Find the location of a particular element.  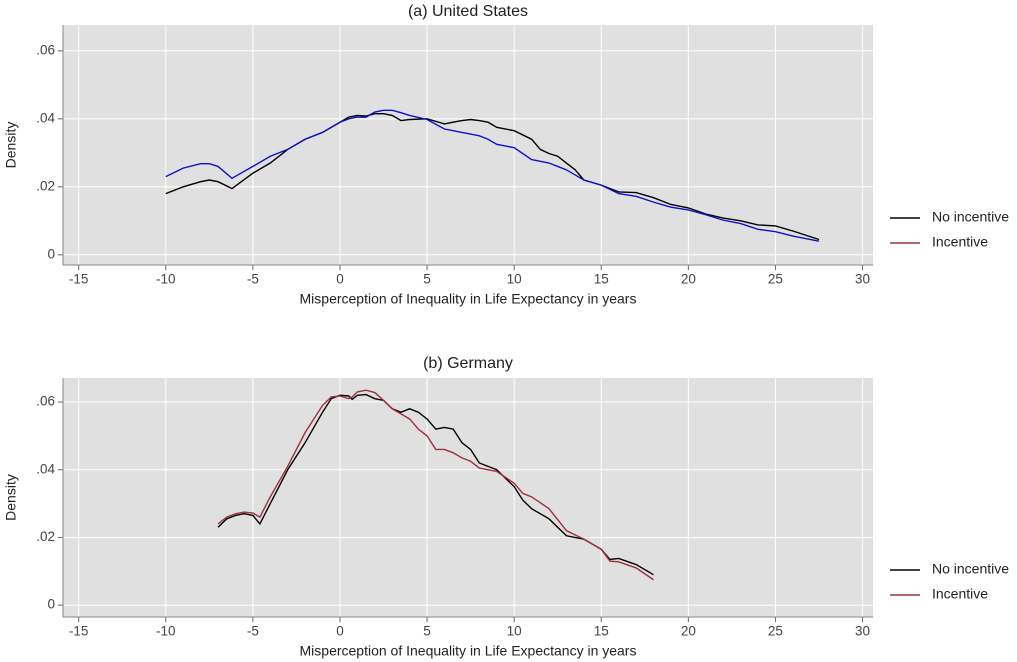

chart-title: (a) United States is located at coordinates (468, 11).